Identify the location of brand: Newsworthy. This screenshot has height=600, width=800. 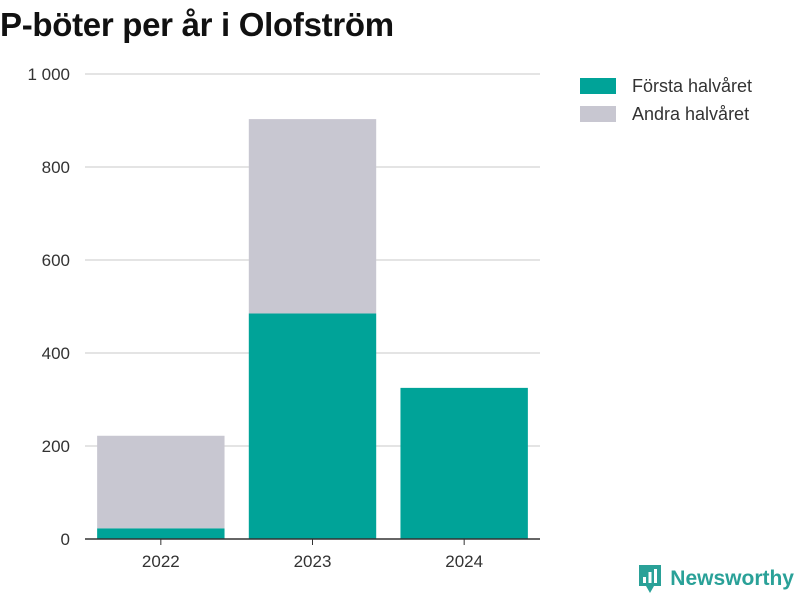
(716, 579).